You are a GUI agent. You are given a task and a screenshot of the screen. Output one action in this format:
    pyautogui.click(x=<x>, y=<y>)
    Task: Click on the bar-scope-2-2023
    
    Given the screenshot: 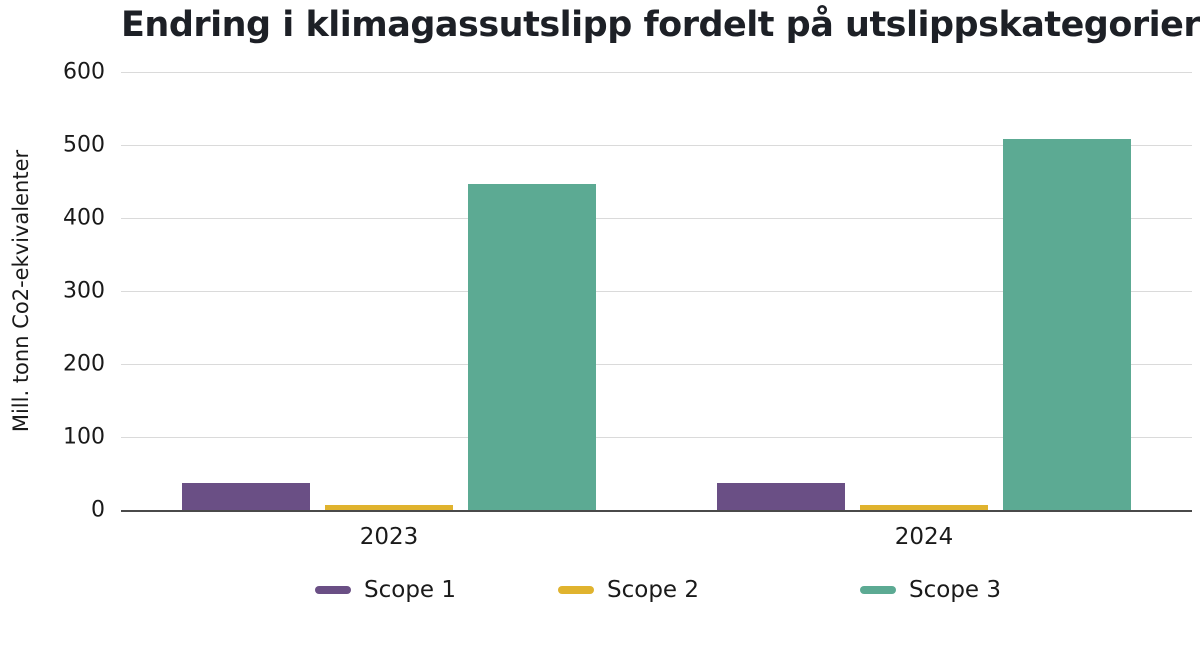 What is the action you would take?
    pyautogui.click(x=389, y=507)
    